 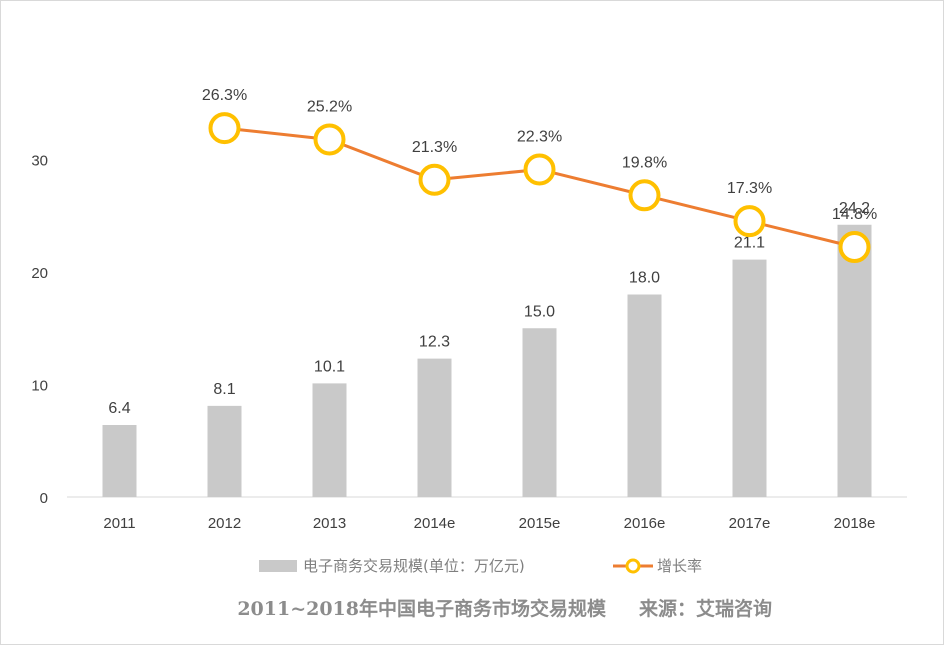 I want to click on chart-caption: 2011~2018年中国电子商务市场交易规模, so click(x=422, y=608).